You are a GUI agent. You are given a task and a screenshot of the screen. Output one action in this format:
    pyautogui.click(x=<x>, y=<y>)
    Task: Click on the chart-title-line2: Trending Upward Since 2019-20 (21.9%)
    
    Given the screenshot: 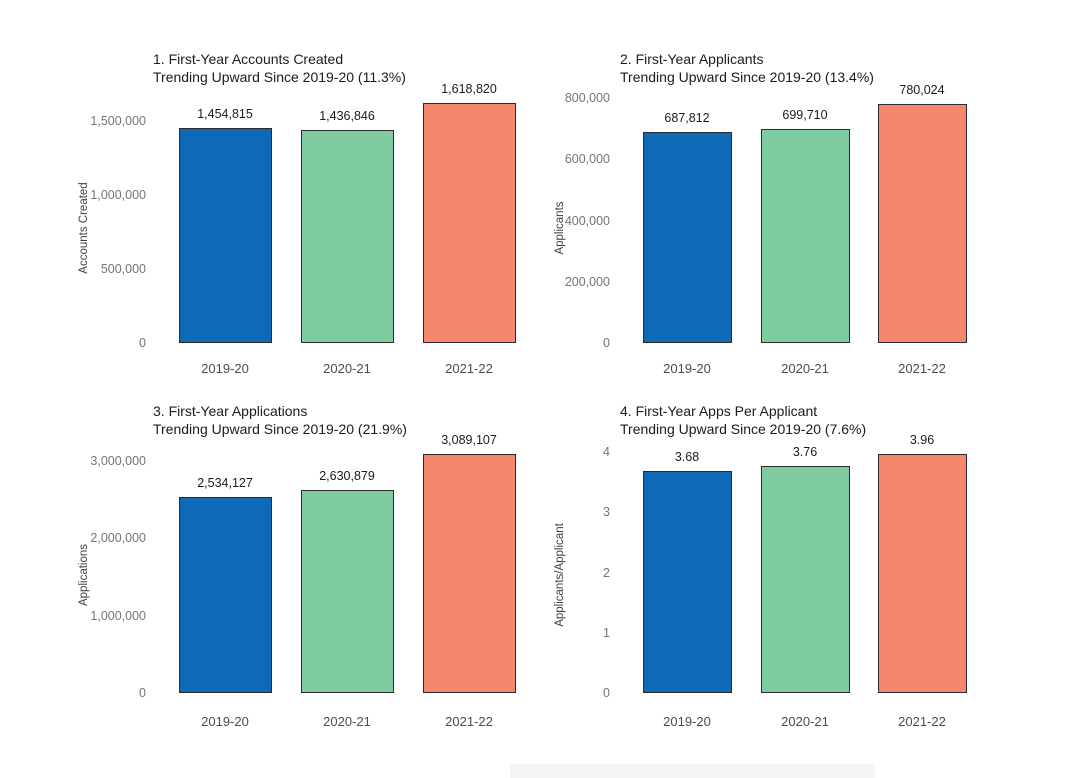 What is the action you would take?
    pyautogui.click(x=280, y=428)
    